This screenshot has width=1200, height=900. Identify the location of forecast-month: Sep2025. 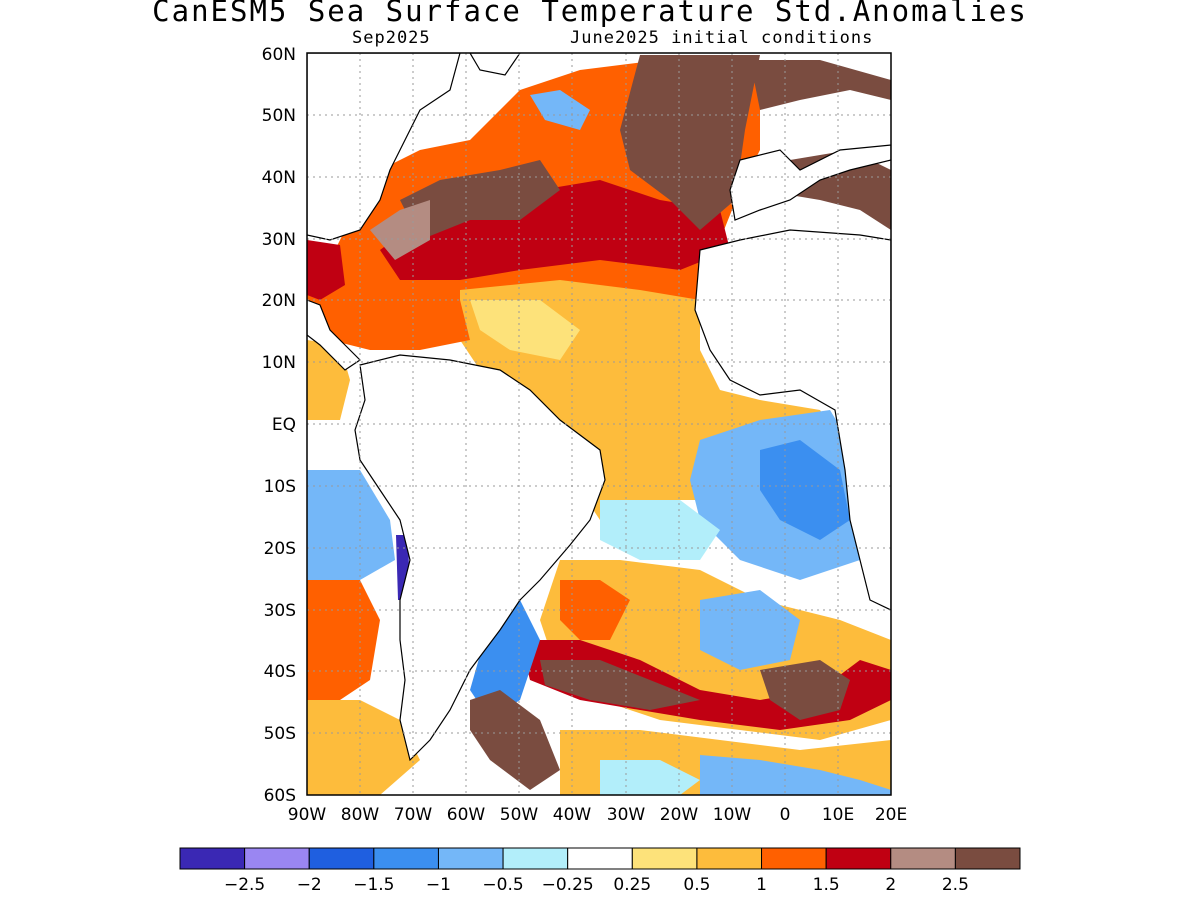
(391, 38).